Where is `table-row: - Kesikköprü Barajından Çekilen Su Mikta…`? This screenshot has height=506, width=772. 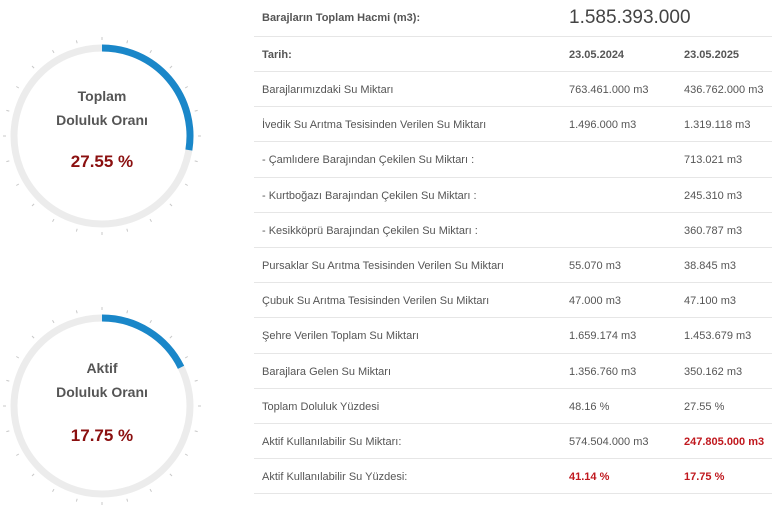
table-row: - Kesikköprü Barajından Çekilen Su Mikta… is located at coordinates (513, 230).